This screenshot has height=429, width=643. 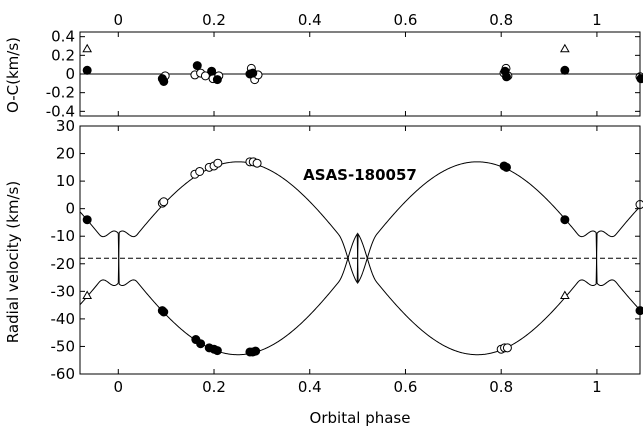 What do you see at coordinates (214, 20) in the screenshot?
I see `top-x-tick-label: 0.2` at bounding box center [214, 20].